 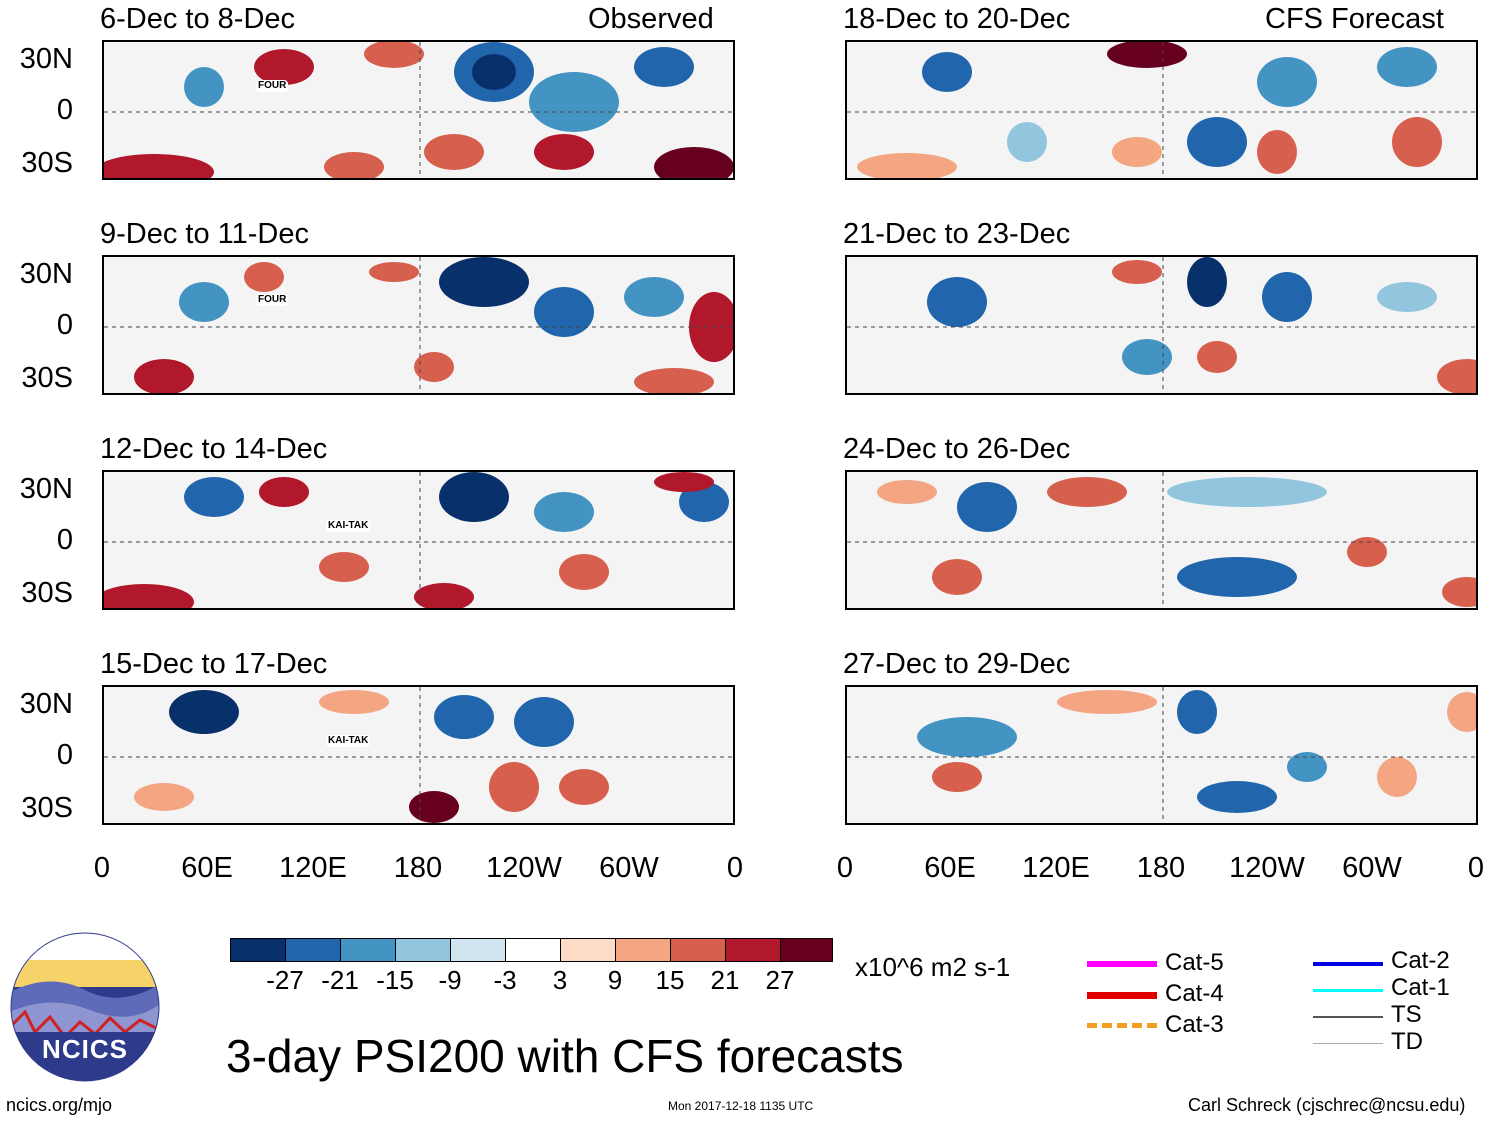 What do you see at coordinates (565, 1056) in the screenshot?
I see `main-title: 3-day PSI200 with CFS forecasts` at bounding box center [565, 1056].